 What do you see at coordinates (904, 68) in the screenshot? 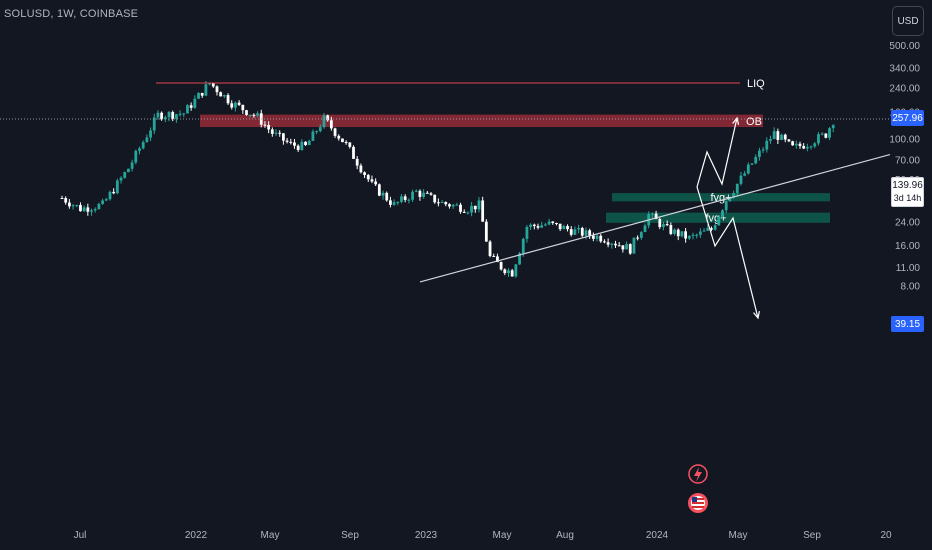
I see `y-tick-label: 340.00` at bounding box center [904, 68].